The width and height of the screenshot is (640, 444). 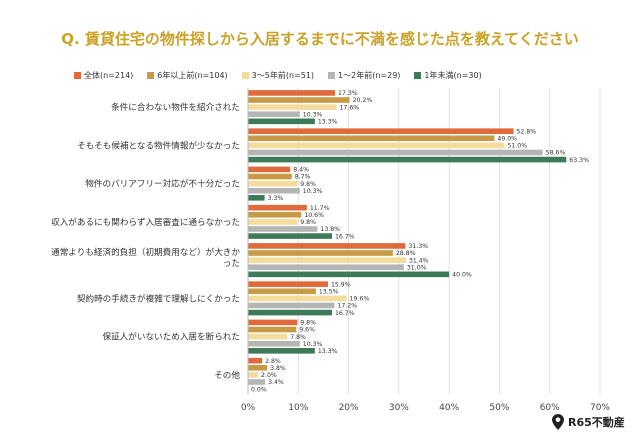 What do you see at coordinates (192, 75) in the screenshot?
I see `legend-label: 6年以上前(n=104)` at bounding box center [192, 75].